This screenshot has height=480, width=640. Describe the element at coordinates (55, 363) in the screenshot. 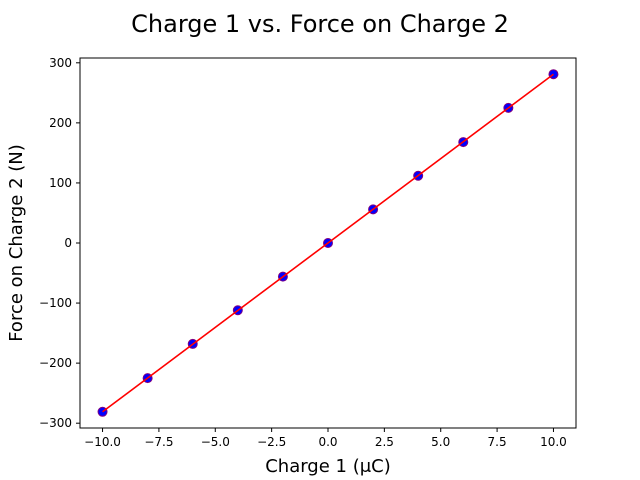

I see `y-tick-label: −200` at that location.